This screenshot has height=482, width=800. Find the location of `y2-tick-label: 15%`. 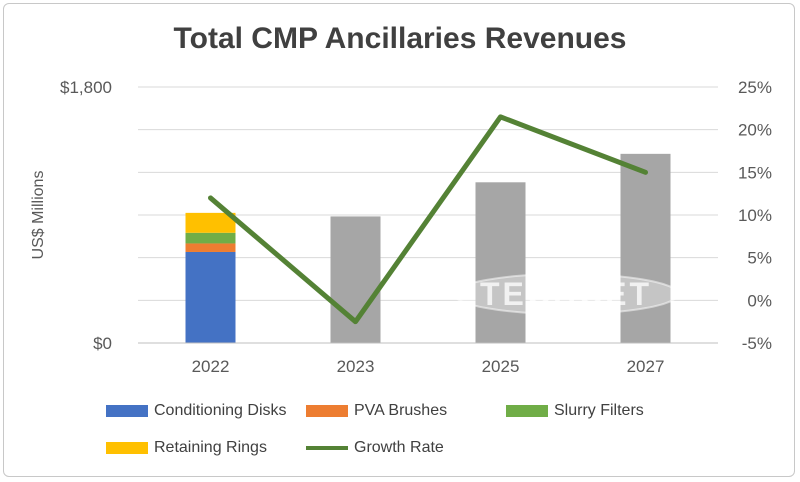

y2-tick-label: 15% is located at coordinates (755, 172).